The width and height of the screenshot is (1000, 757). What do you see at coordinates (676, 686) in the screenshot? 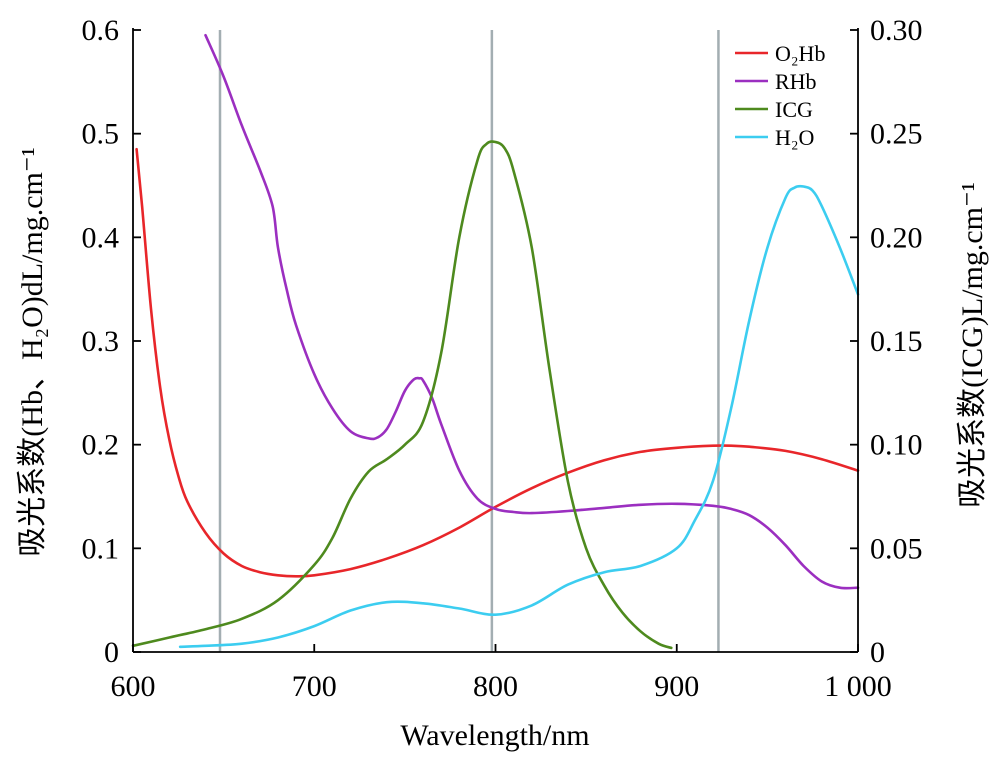
I see `x-tick-label-3: 900` at bounding box center [676, 686].